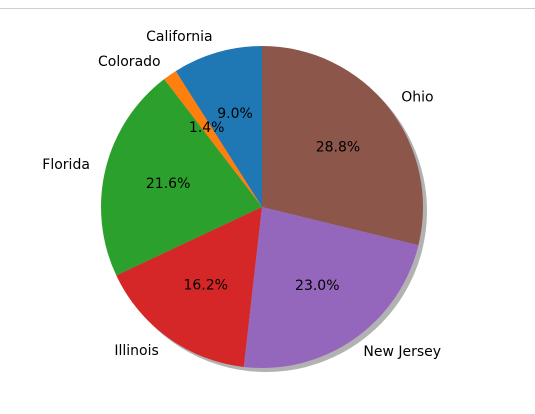 This screenshot has width=535, height=414. I want to click on pie-slice-new-jersey, so click(331, 288).